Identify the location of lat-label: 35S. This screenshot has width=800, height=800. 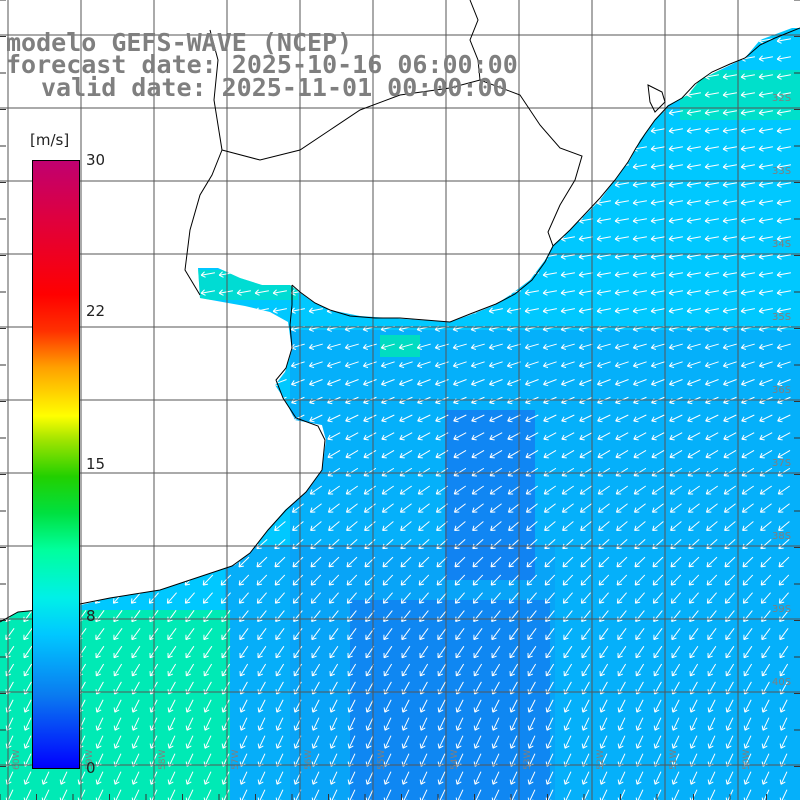
(781, 317).